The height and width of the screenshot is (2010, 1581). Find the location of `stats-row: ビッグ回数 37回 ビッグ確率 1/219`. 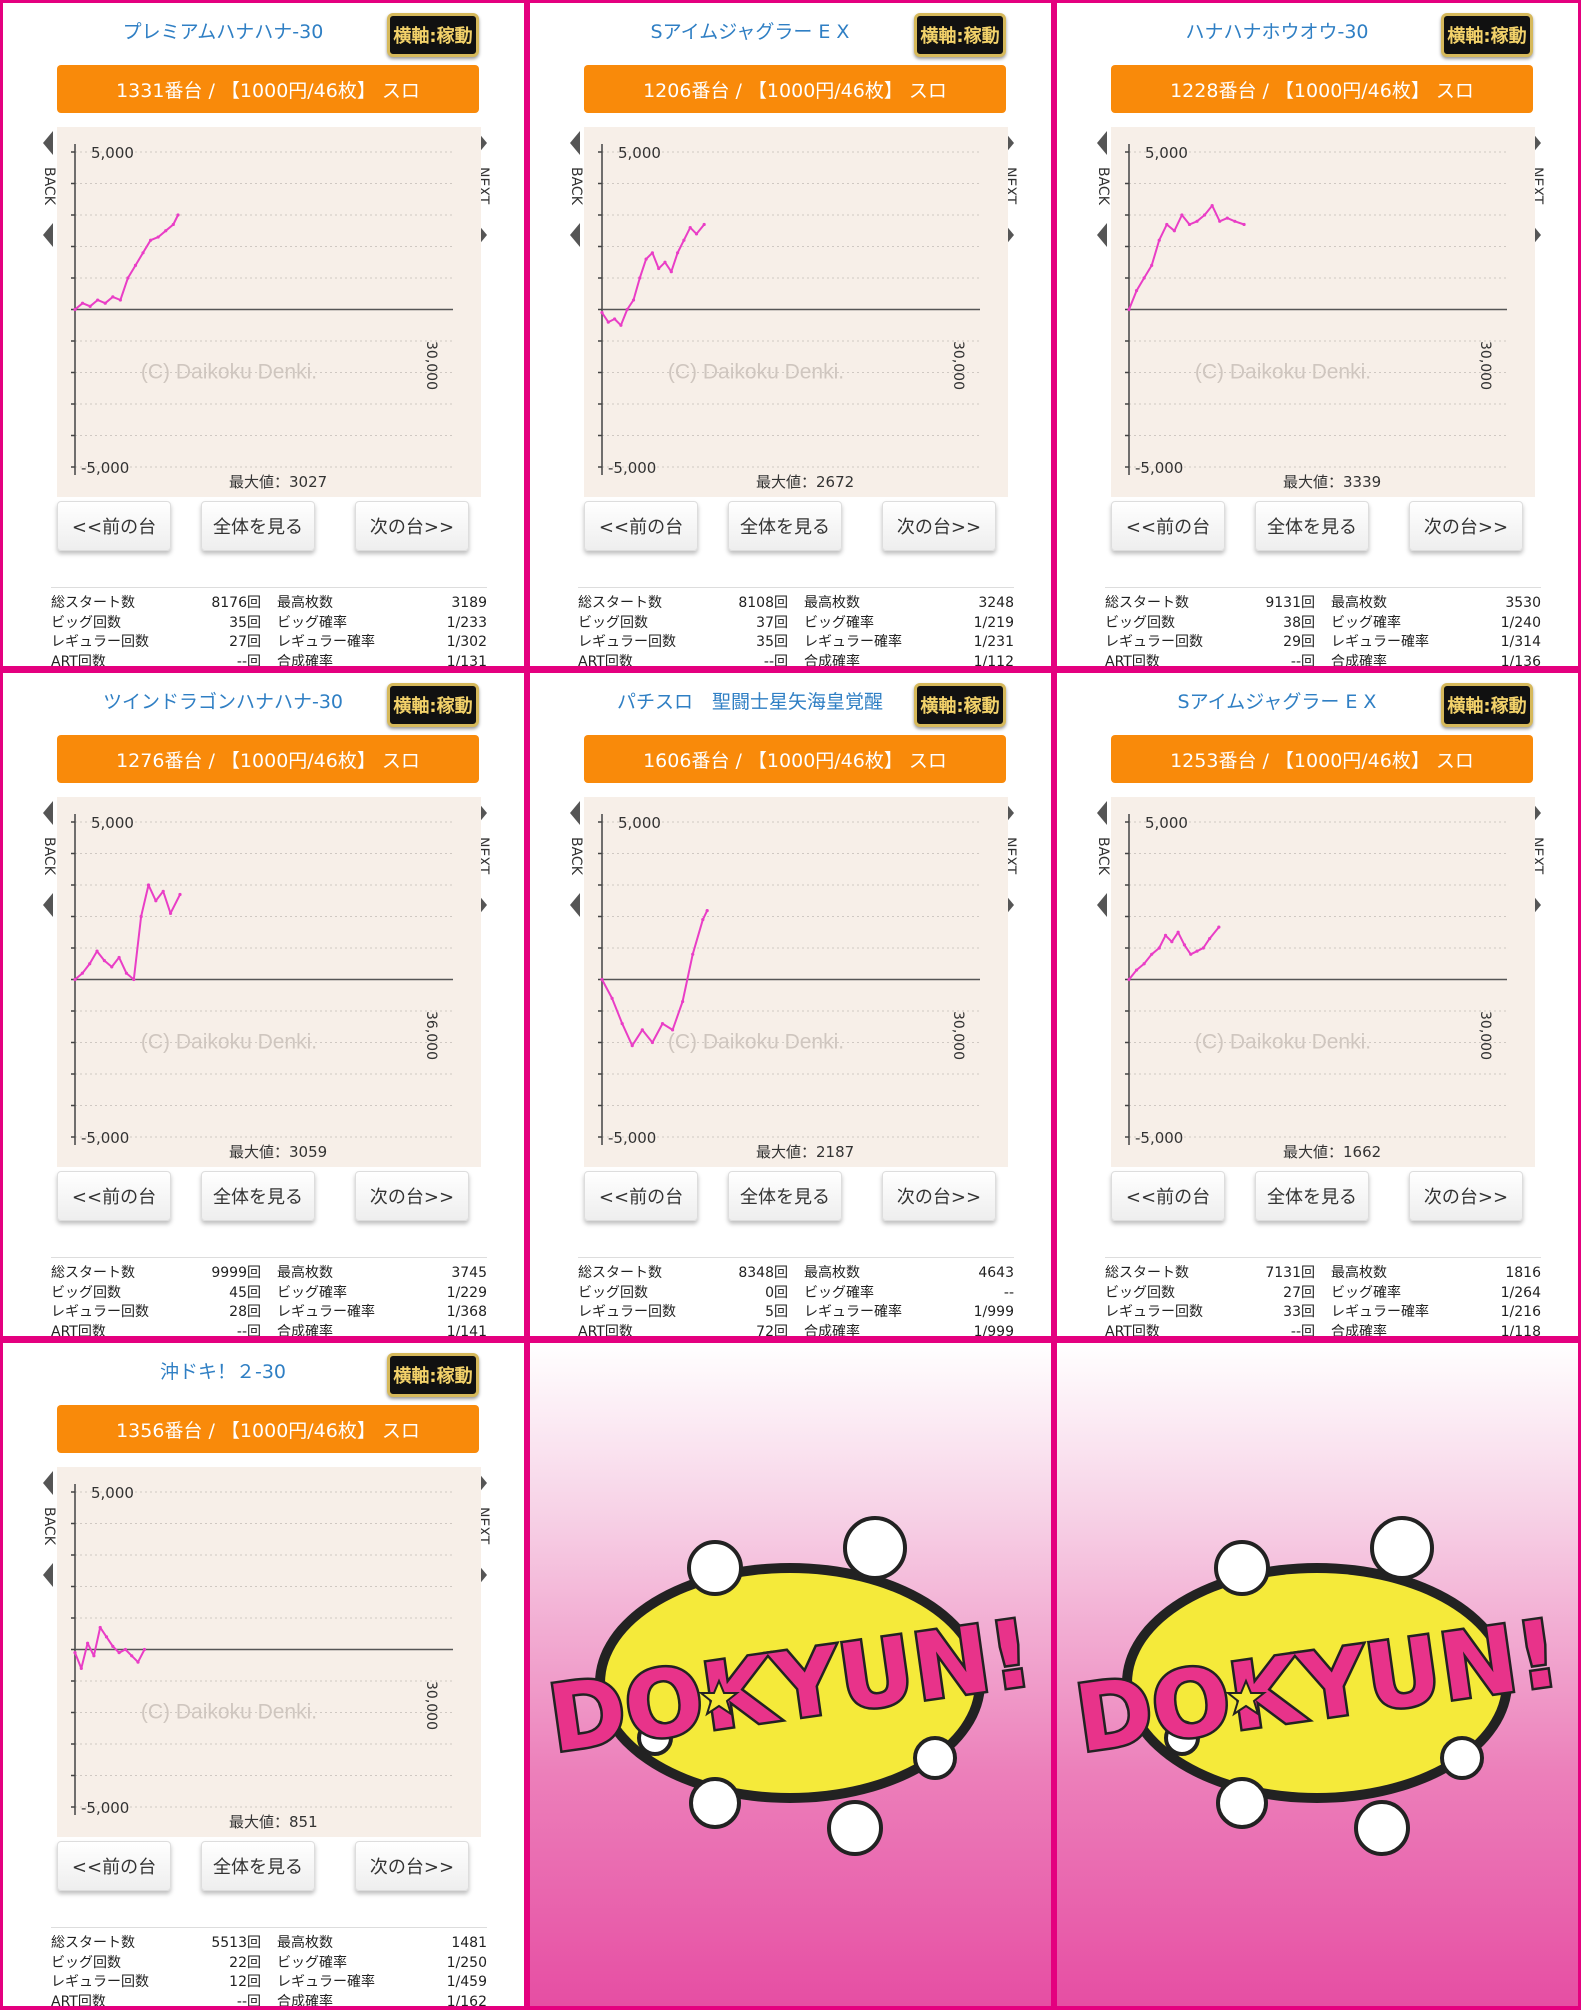

stats-row: ビッグ回数 37回 ビッグ確率 1/219 is located at coordinates (796, 624).